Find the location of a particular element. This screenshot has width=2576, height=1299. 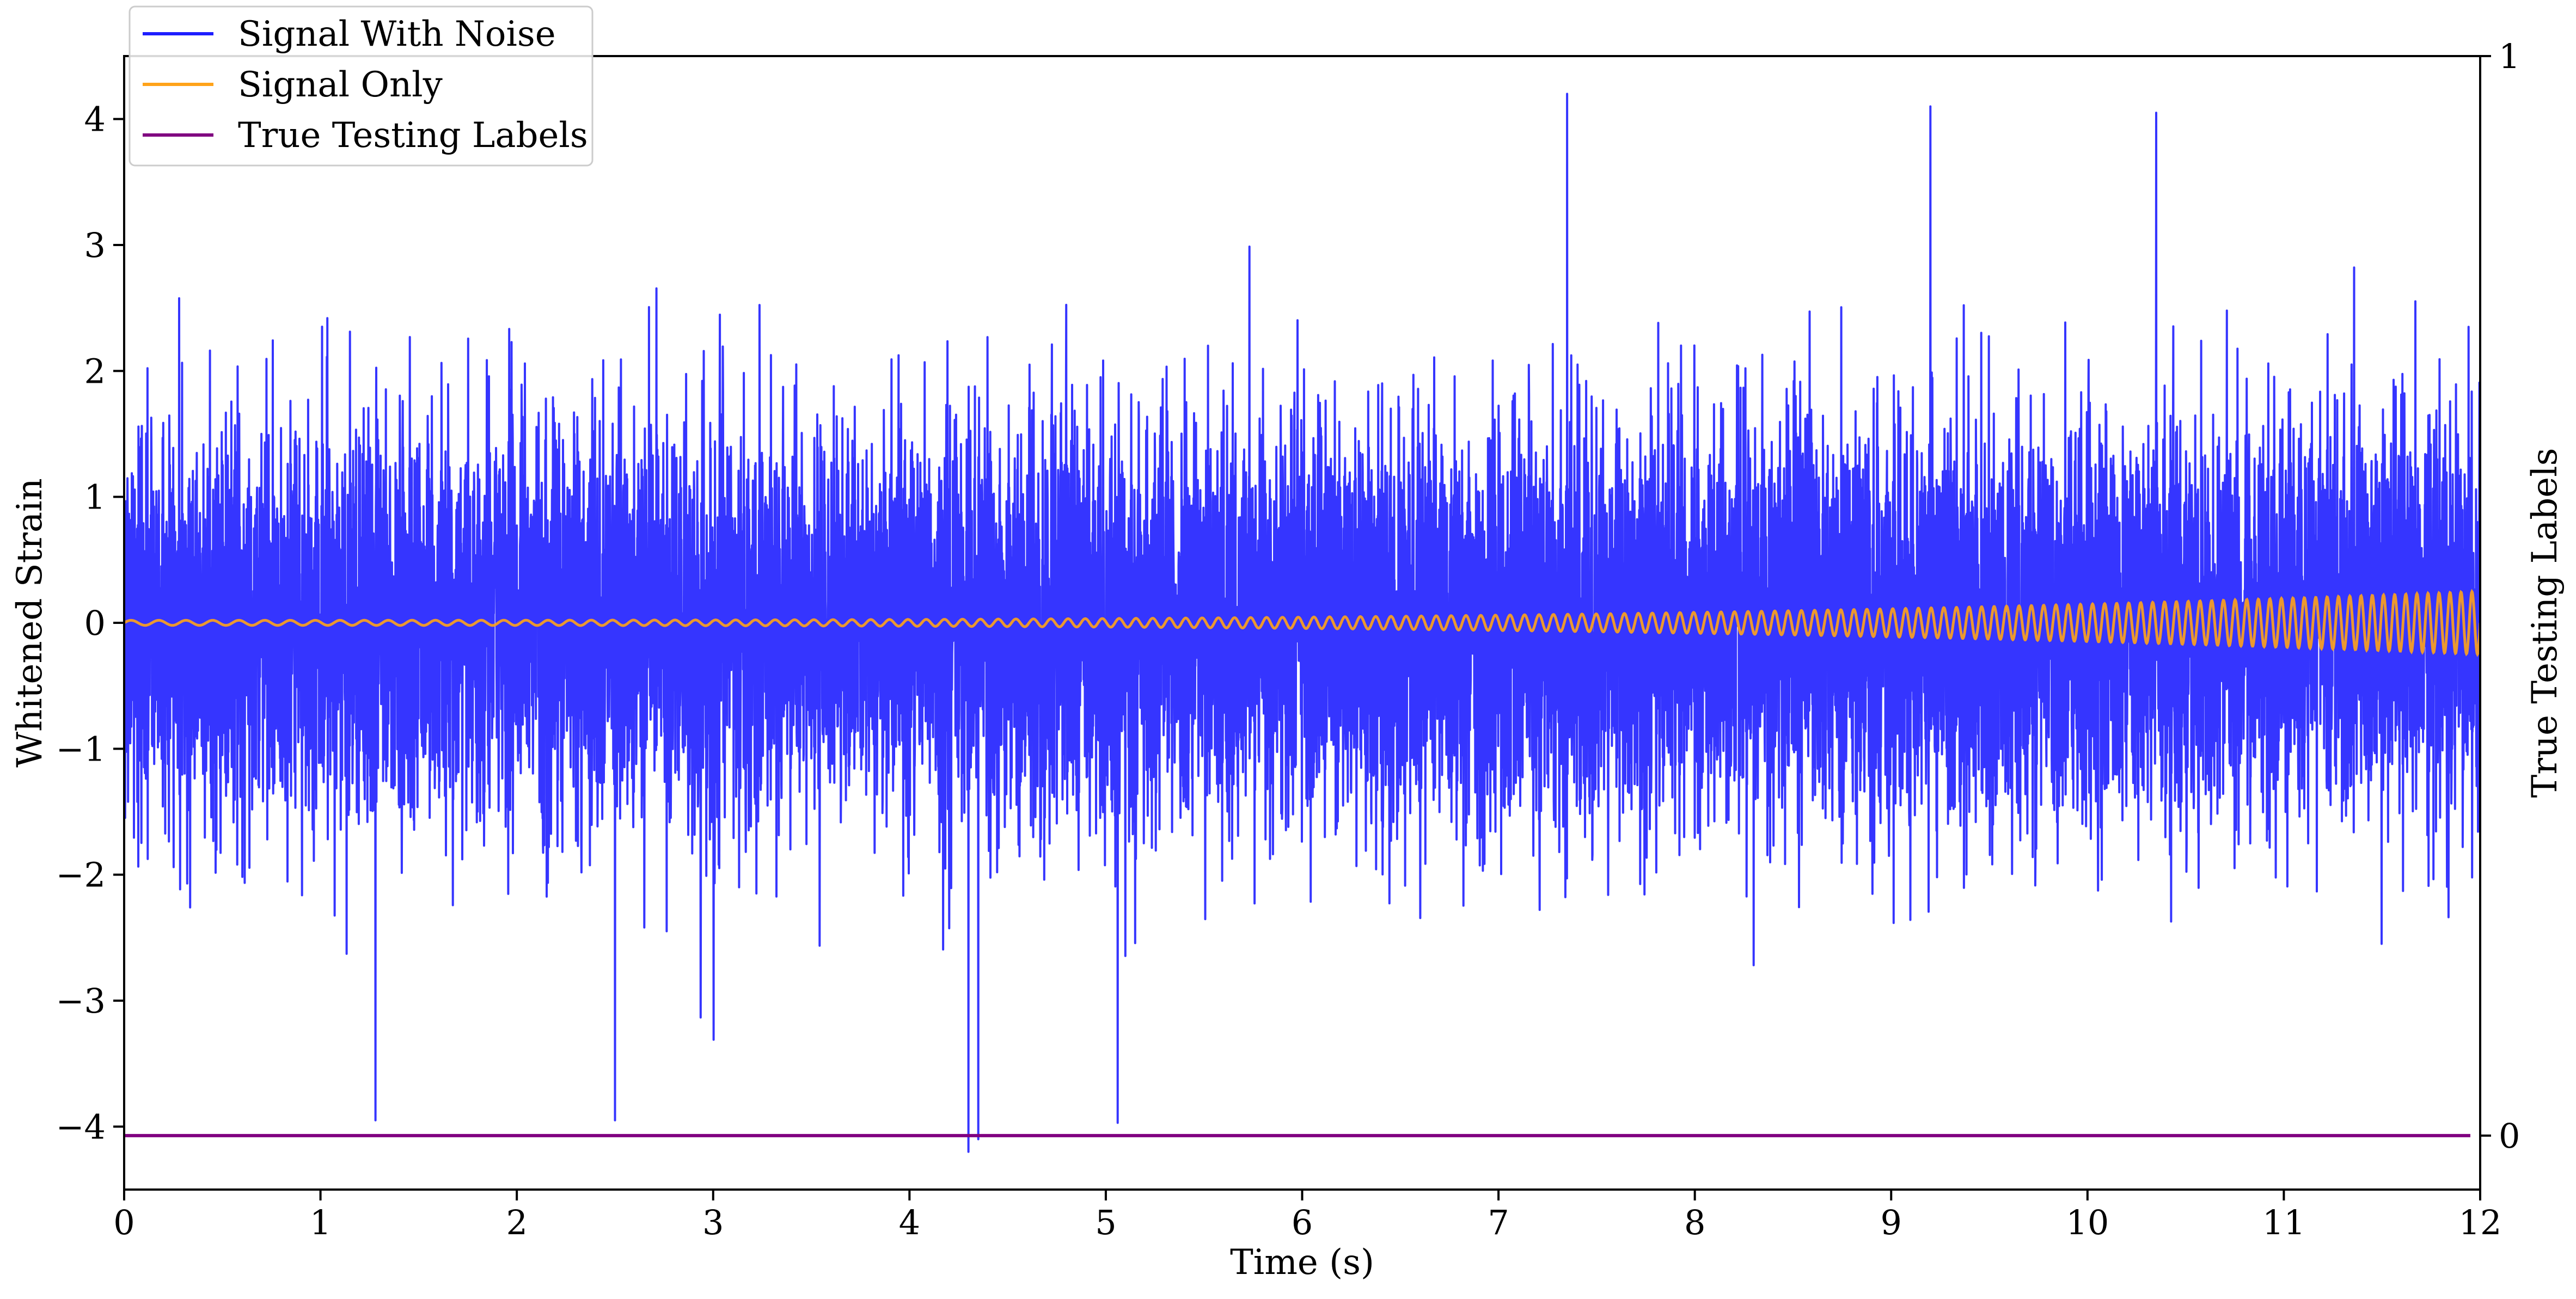

legend-entry-label: Signal With Noise is located at coordinates (397, 34).